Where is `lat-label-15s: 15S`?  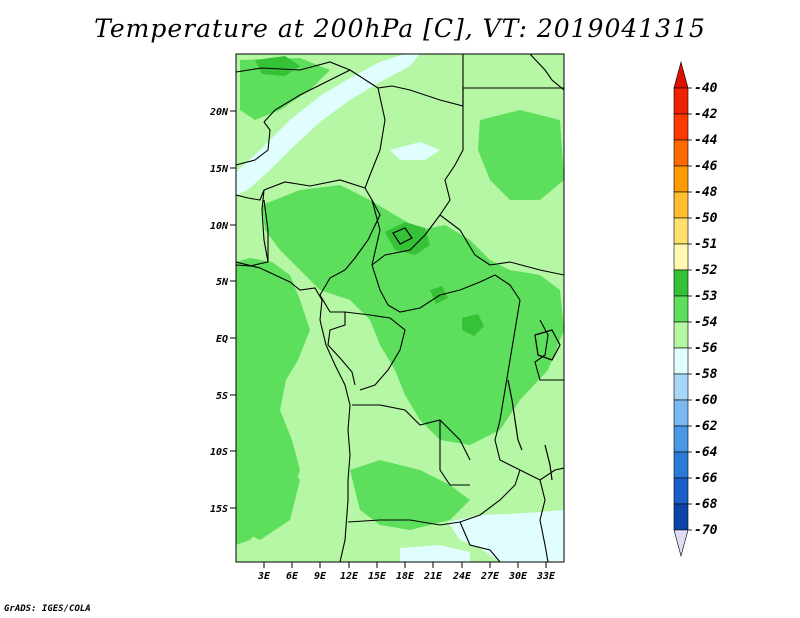
lat-label-15s: 15S is located at coordinates (219, 509).